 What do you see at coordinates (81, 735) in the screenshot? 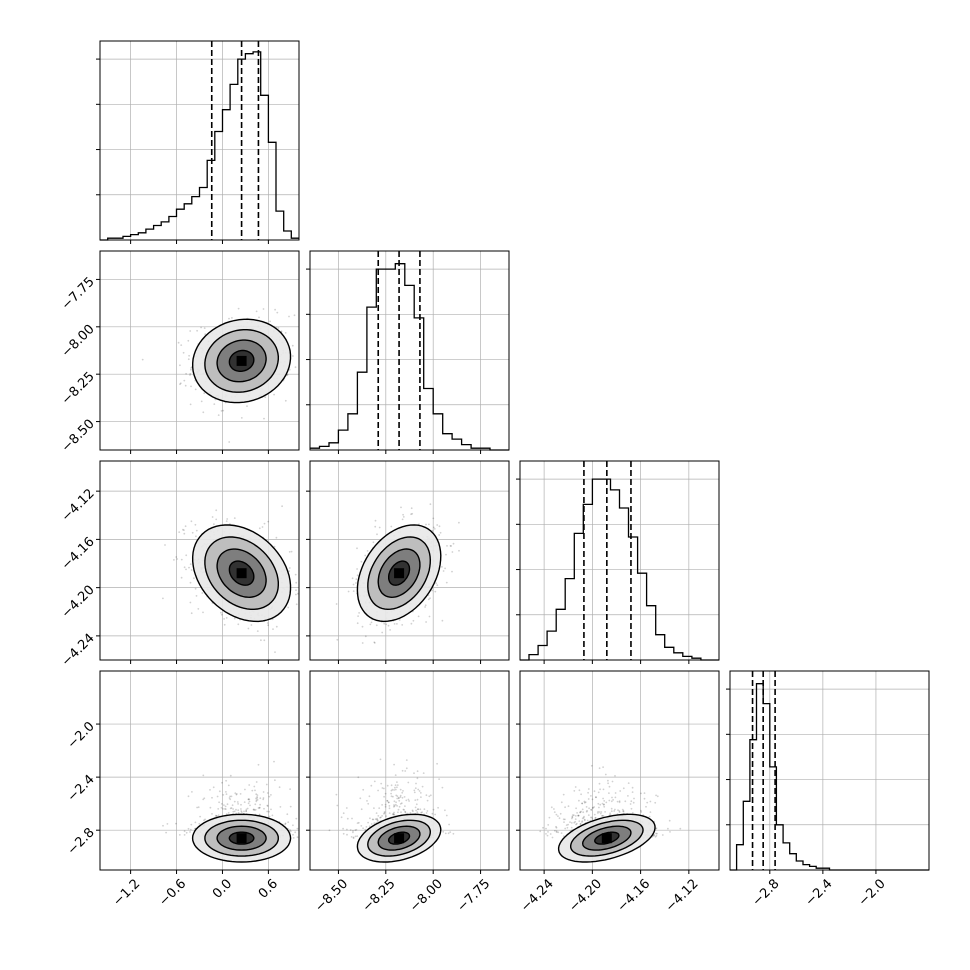
I see `y-tick-label: −2.0` at bounding box center [81, 735].